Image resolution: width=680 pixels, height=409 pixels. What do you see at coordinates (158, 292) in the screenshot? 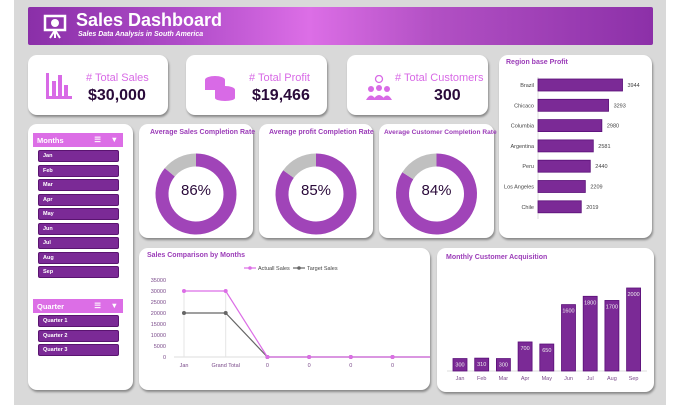
I see `y-tick-label: 30000` at bounding box center [158, 292].